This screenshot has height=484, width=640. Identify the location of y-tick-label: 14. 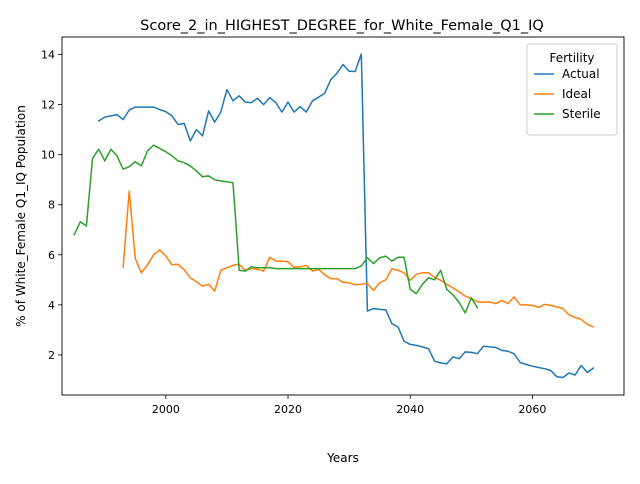
(48, 55).